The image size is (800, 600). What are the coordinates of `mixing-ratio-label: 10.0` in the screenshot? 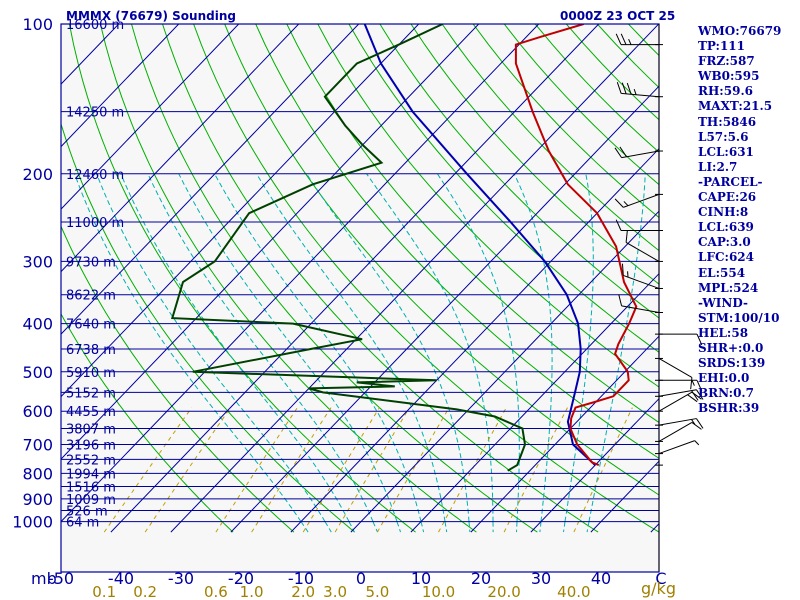 It's located at (438, 591).